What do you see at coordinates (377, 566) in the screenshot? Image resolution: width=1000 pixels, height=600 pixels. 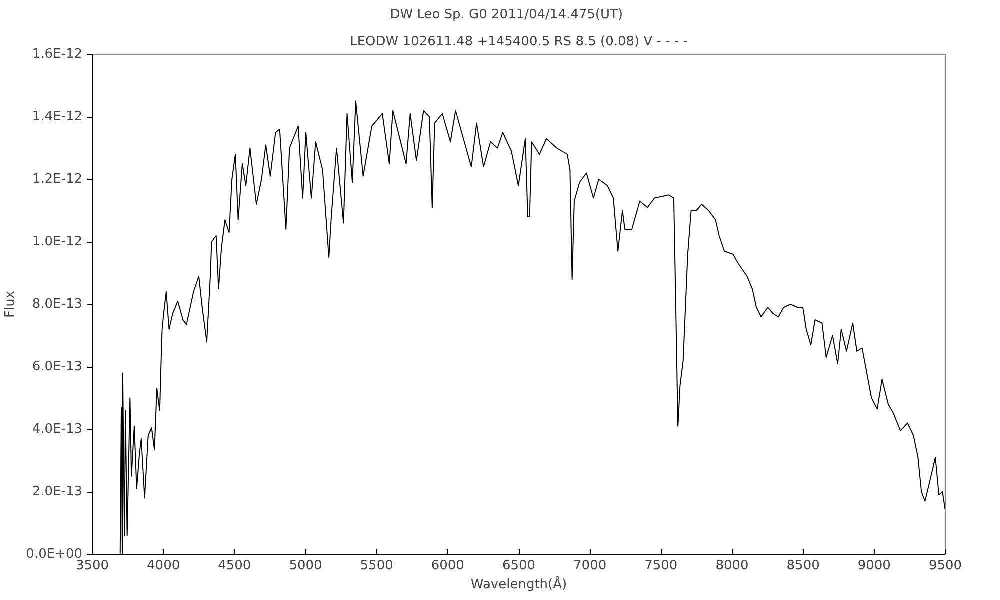 I see `x-tick-label: 5500` at bounding box center [377, 566].